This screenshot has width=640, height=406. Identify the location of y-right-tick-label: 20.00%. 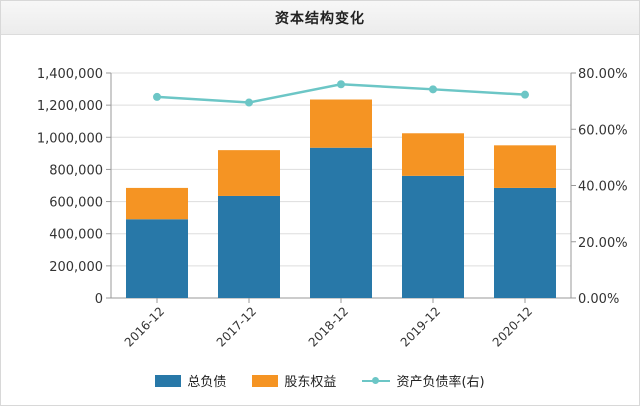
(603, 243).